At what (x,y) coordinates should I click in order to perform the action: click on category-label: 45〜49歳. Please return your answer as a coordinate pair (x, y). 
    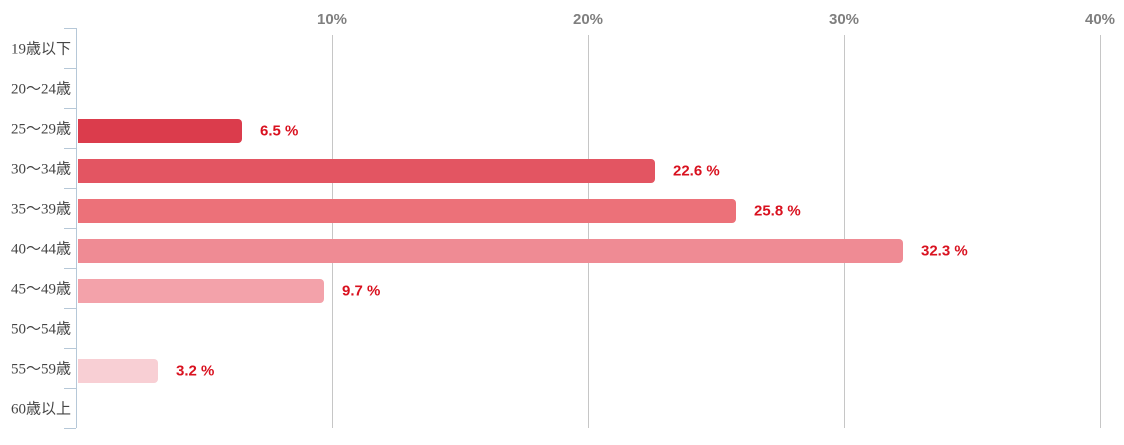
    Looking at the image, I should click on (40, 289).